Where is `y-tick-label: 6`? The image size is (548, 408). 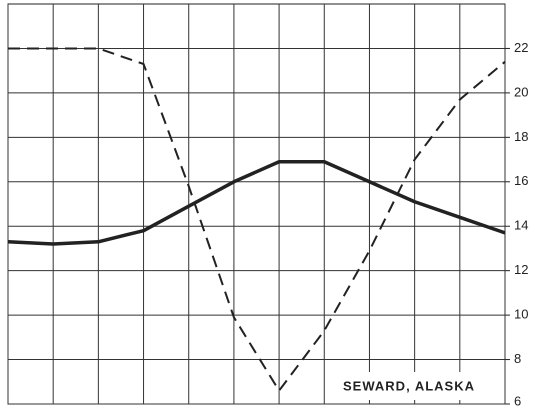 y-tick-label: 6 is located at coordinates (517, 400).